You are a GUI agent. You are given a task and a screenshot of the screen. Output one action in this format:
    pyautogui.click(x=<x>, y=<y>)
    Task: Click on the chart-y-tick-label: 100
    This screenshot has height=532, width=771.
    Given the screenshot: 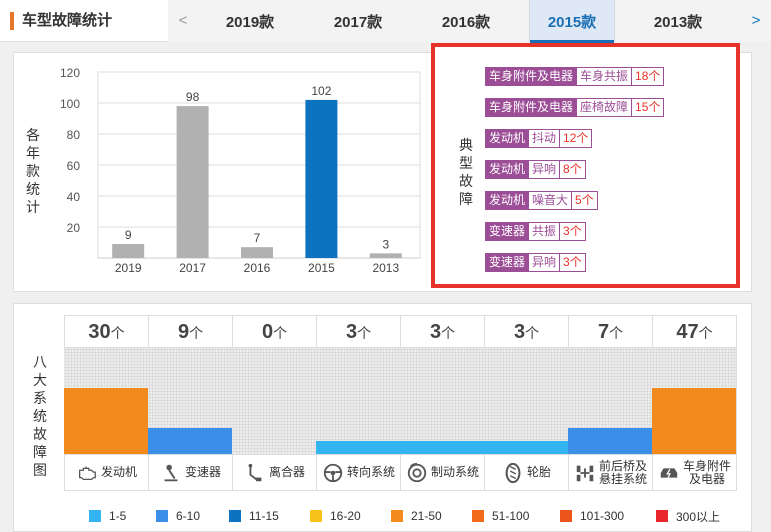 What is the action you would take?
    pyautogui.click(x=70, y=104)
    